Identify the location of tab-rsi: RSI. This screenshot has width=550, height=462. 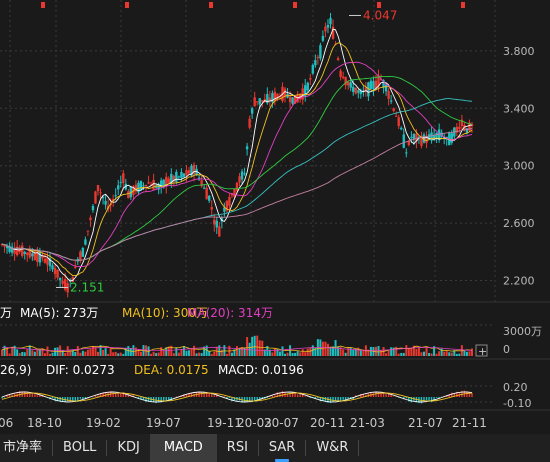
(237, 447).